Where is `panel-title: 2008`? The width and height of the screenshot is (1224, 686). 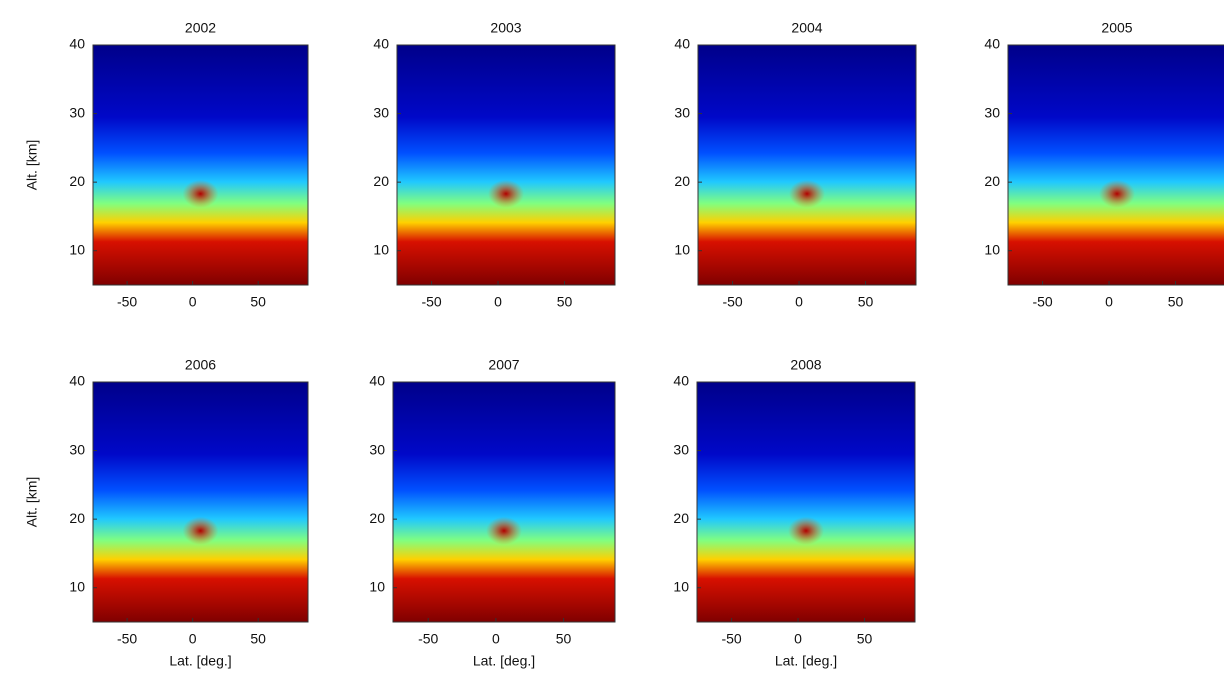 panel-title: 2008 is located at coordinates (805, 365).